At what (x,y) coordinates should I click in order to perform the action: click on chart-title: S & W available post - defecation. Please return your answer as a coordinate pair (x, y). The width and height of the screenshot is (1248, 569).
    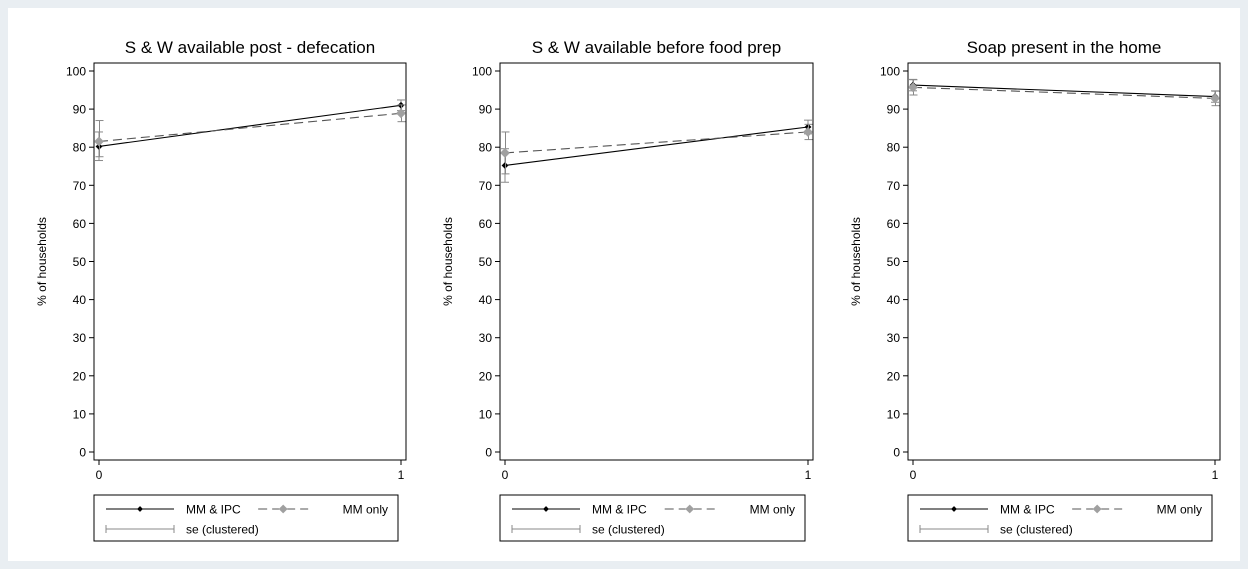
    Looking at the image, I should click on (250, 47).